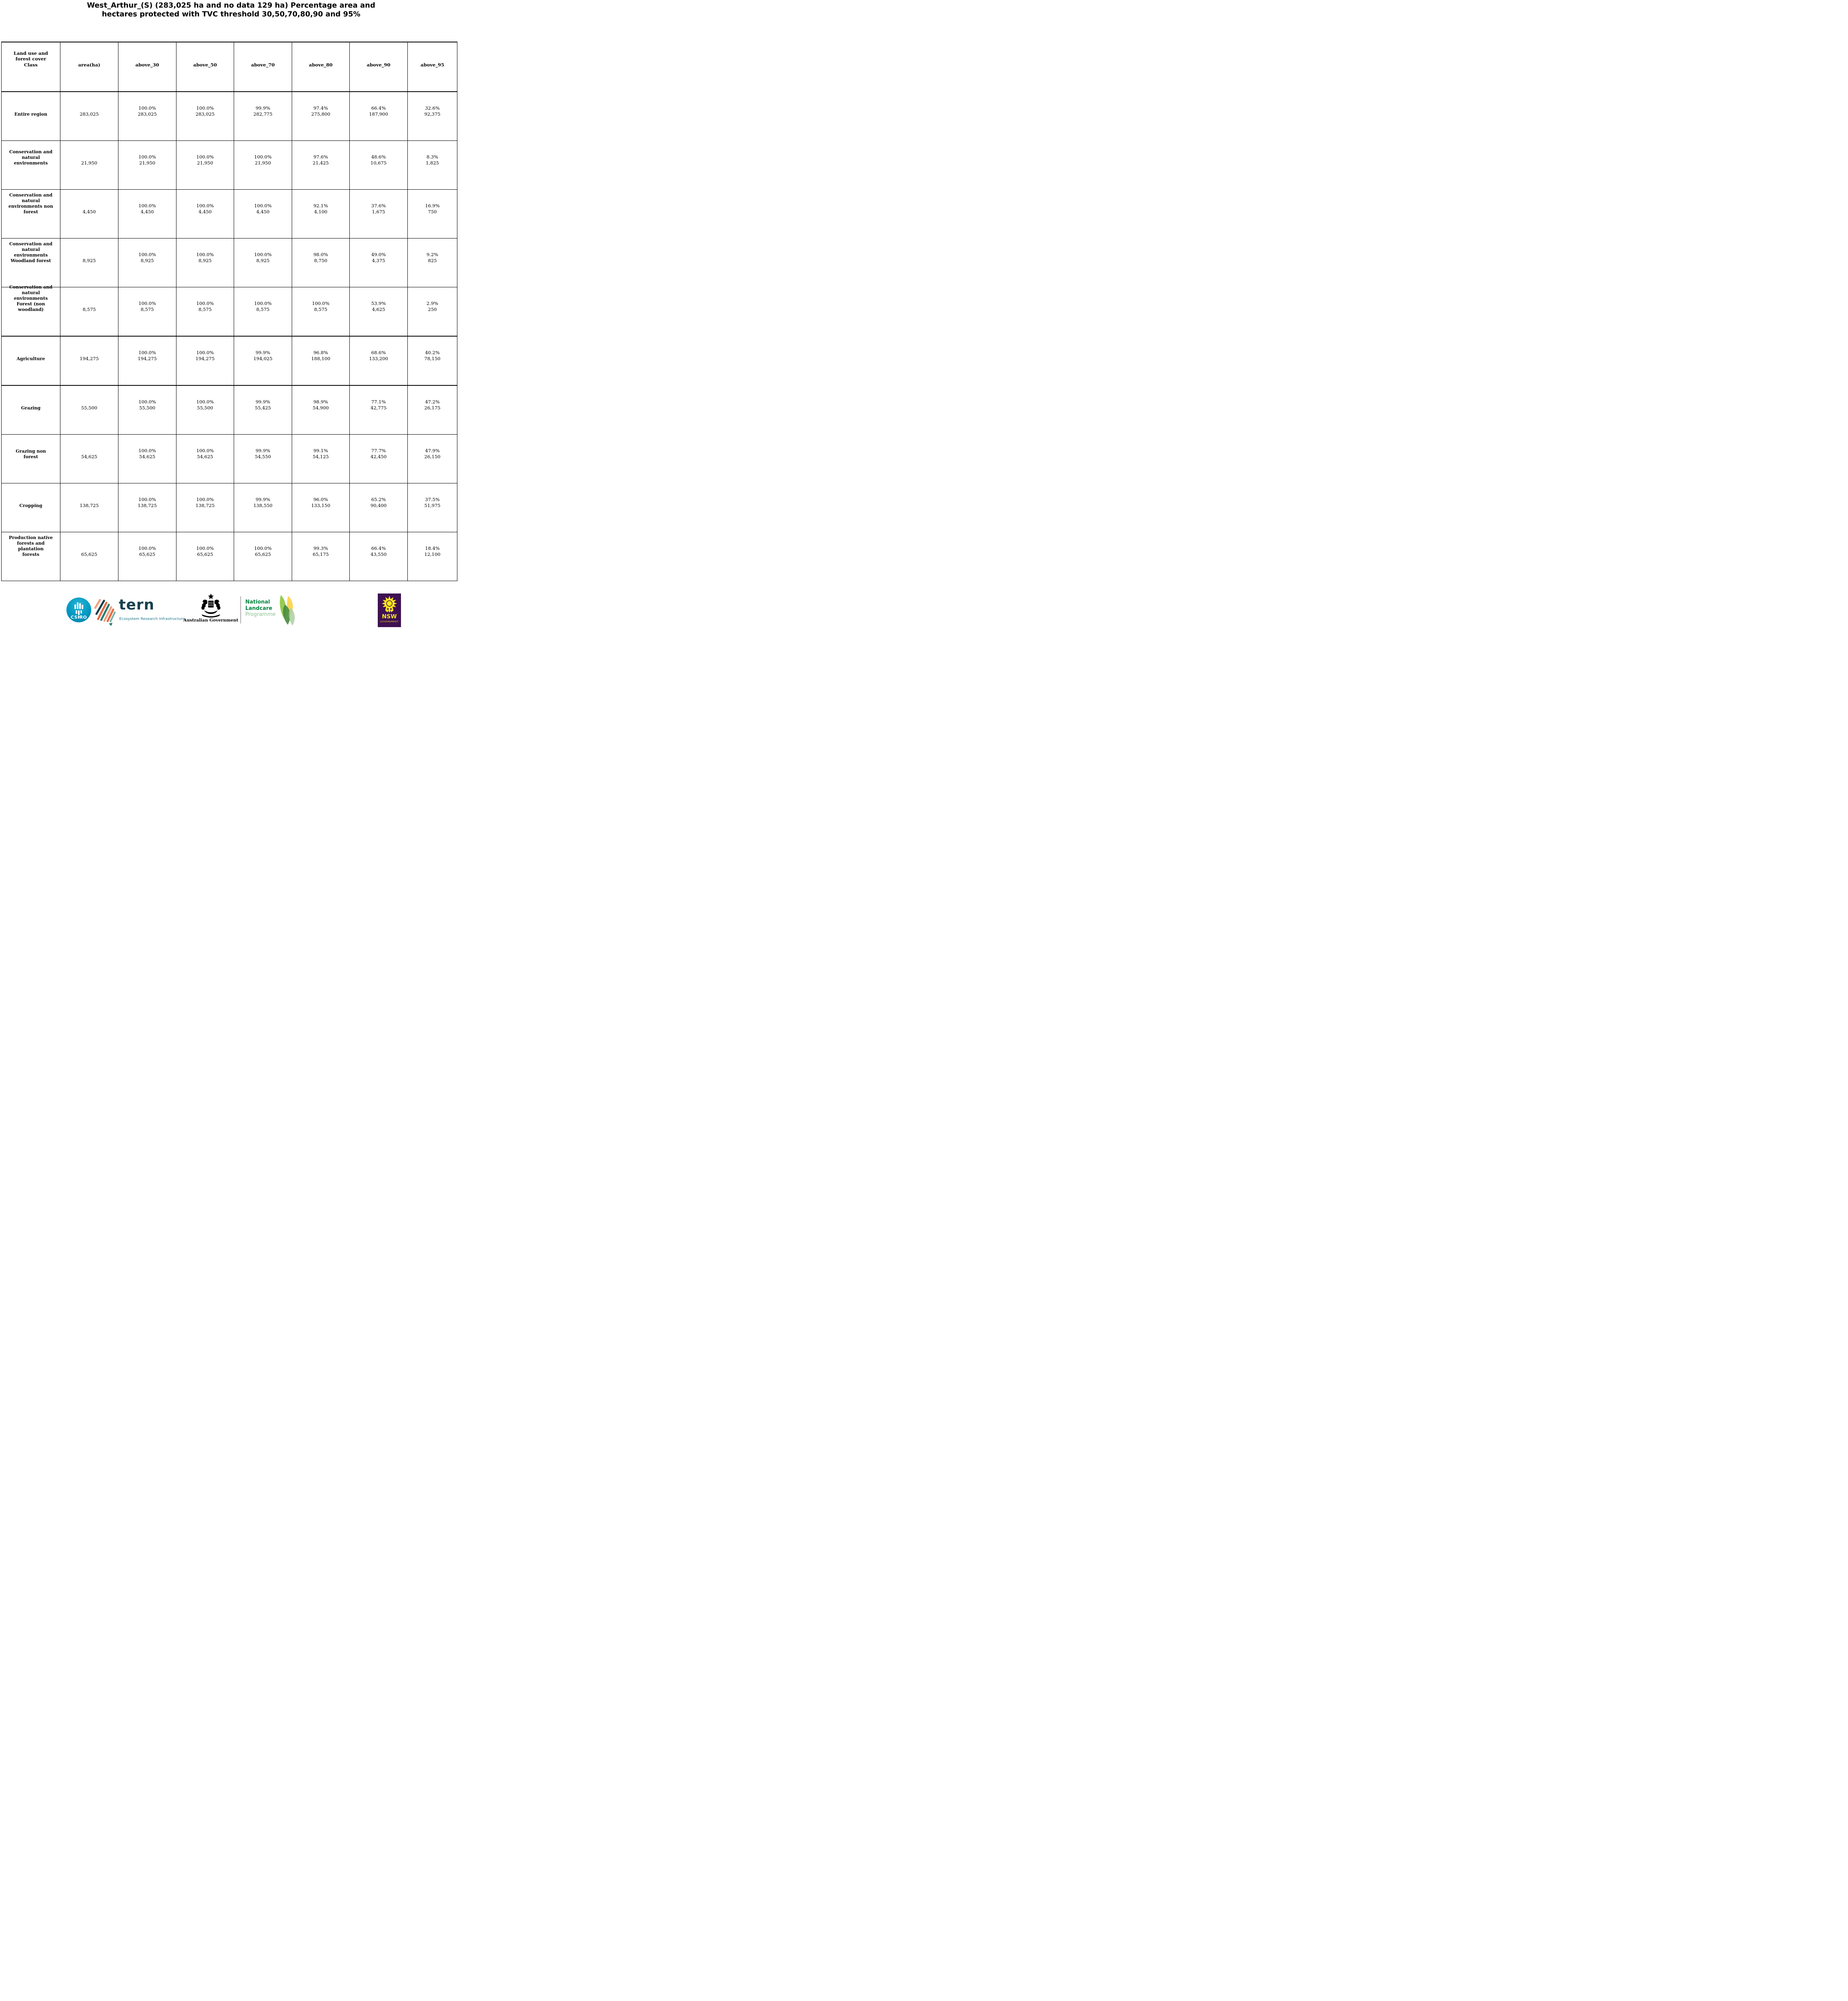  I want to click on value-cell-text: 40.2% 78,150, so click(432, 355).